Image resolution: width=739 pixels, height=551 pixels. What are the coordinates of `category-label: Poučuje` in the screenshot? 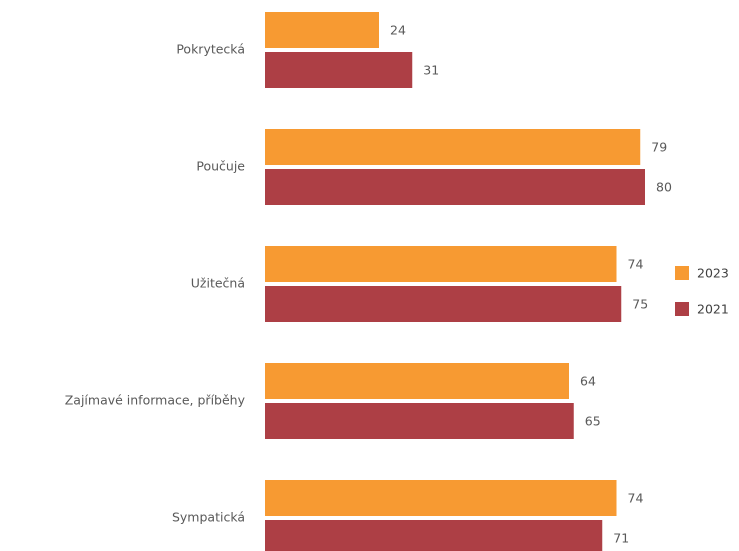 It's located at (220, 166).